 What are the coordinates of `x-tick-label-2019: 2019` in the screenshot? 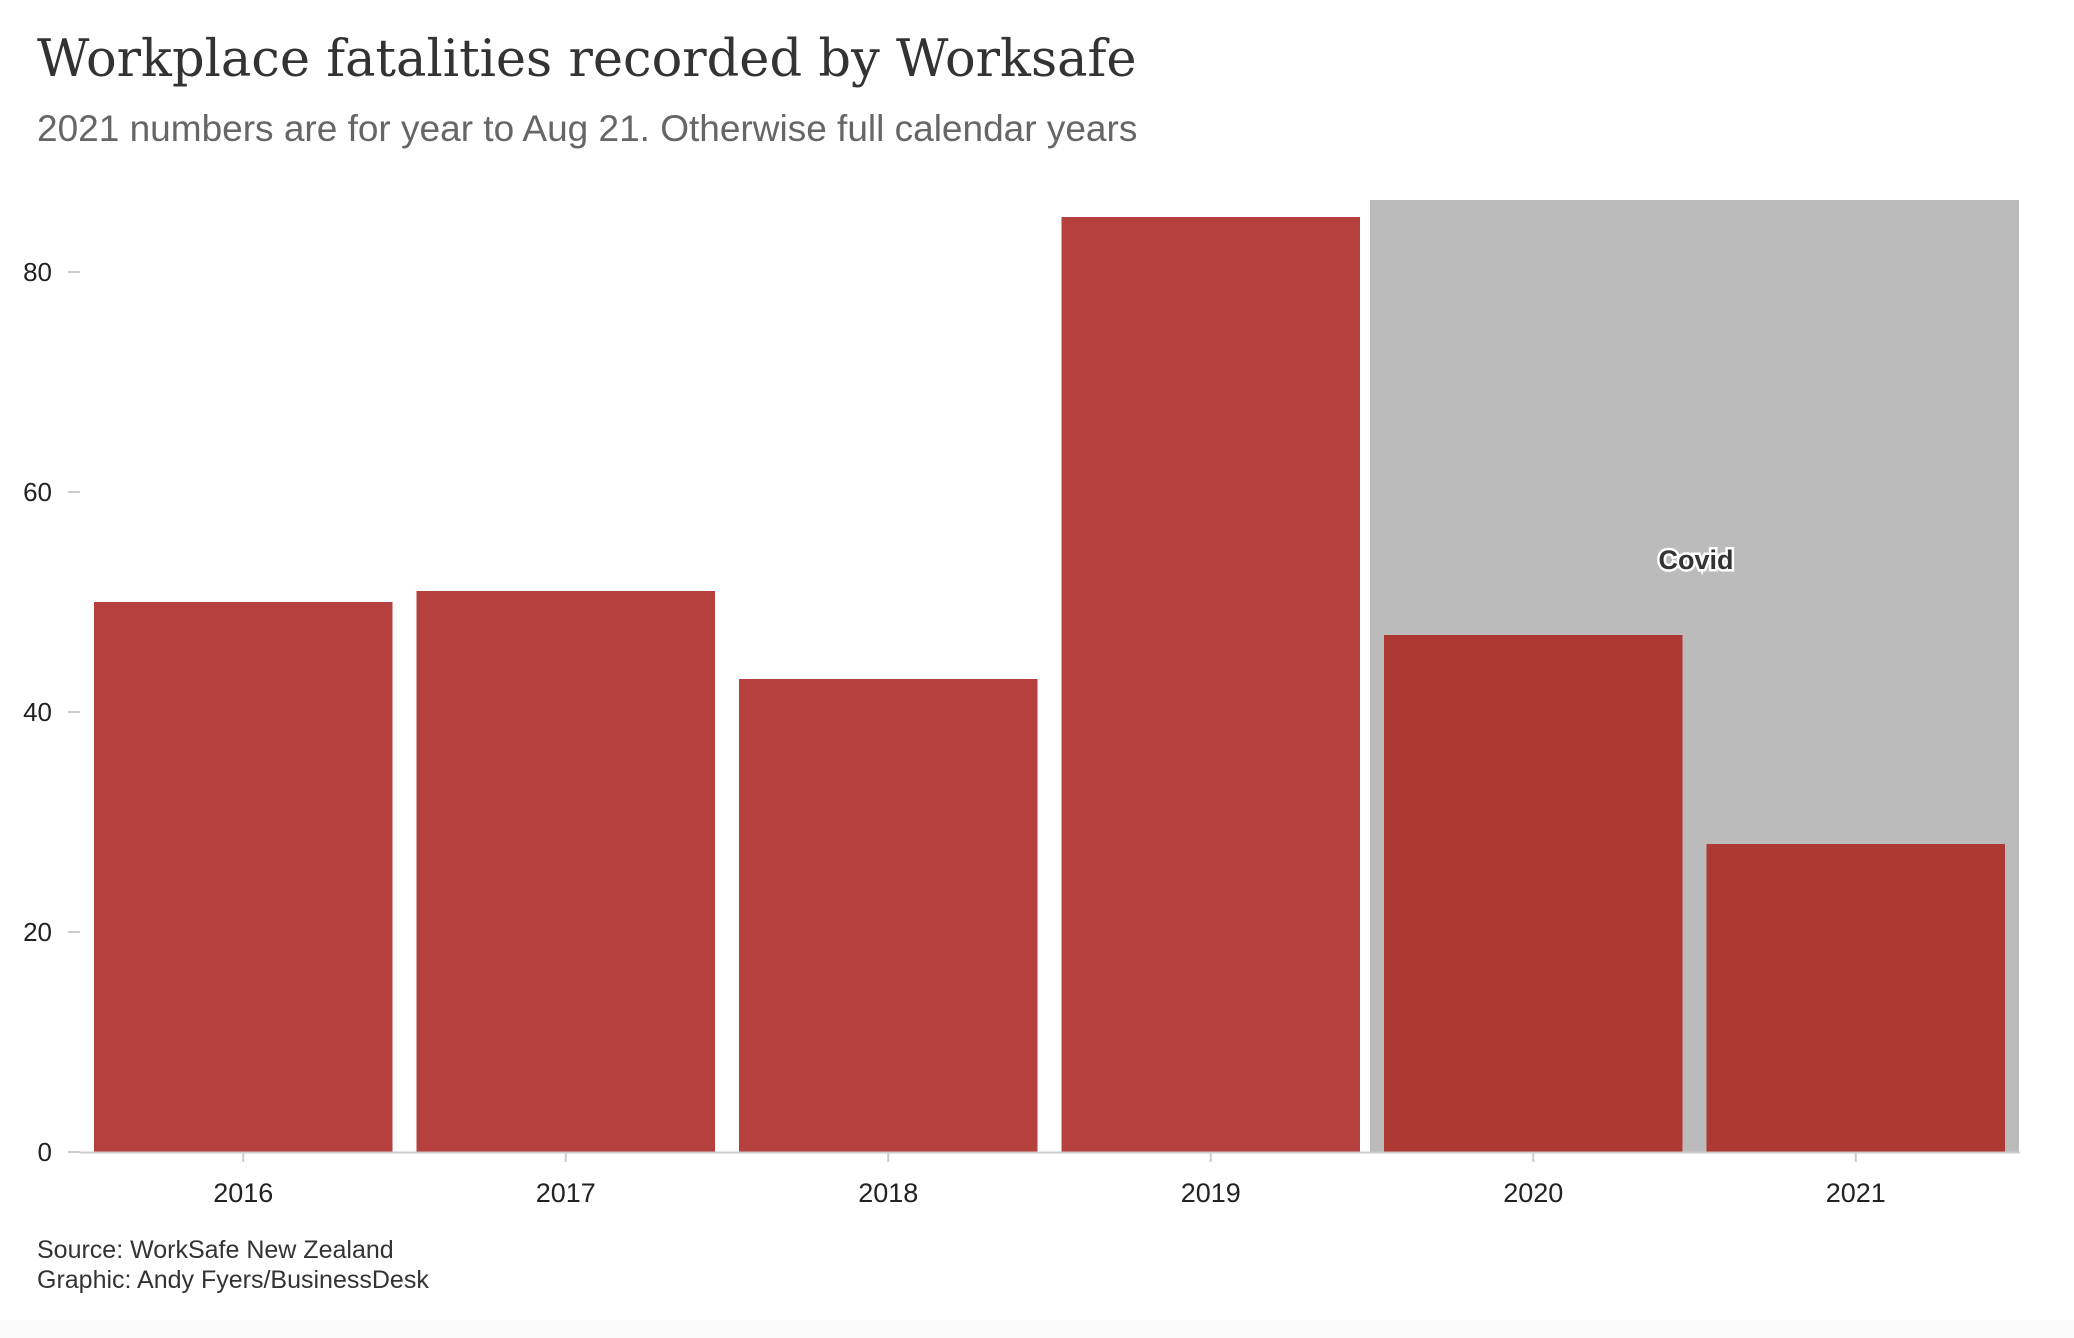 It's located at (1211, 1193).